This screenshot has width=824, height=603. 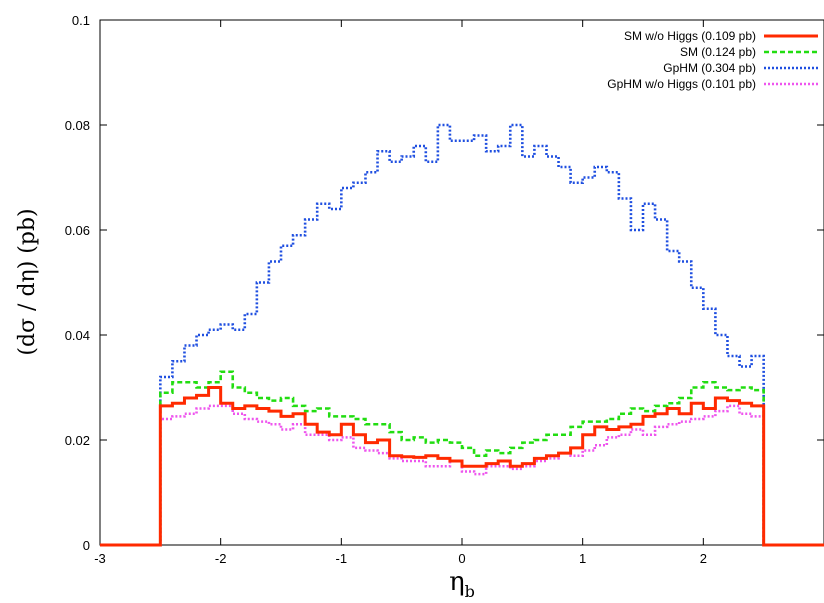 I want to click on y-tick-label: 0.02, so click(x=77, y=440).